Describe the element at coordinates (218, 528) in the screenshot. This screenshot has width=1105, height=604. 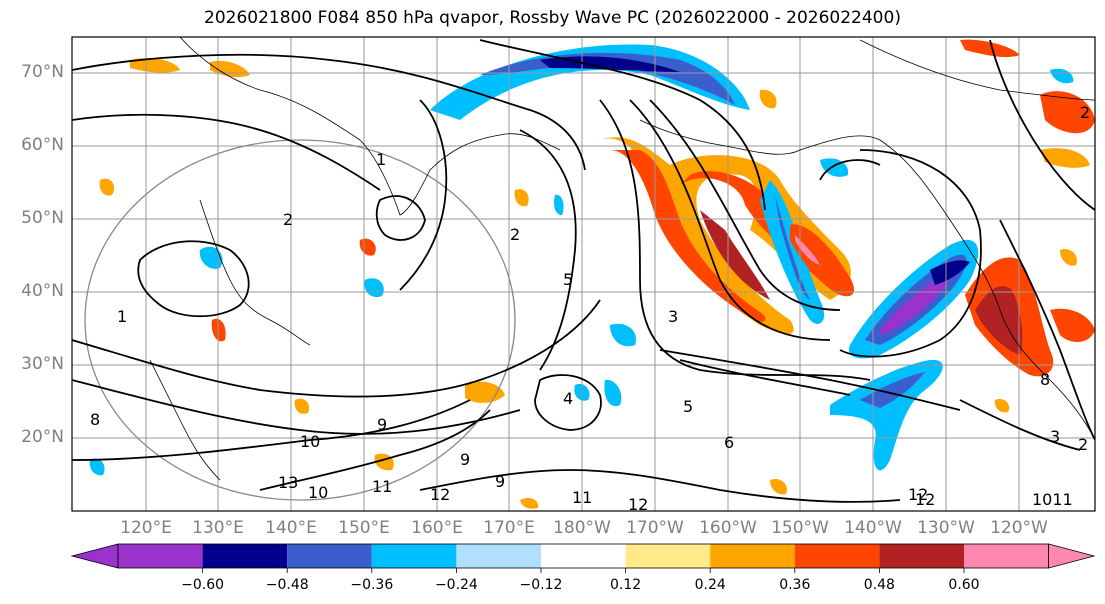
I see `lon-label: 130°E` at that location.